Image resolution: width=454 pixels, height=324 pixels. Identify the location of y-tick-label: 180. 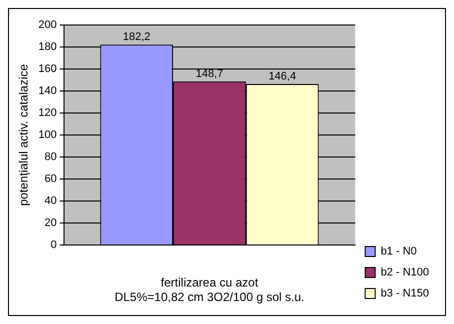
(47, 47).